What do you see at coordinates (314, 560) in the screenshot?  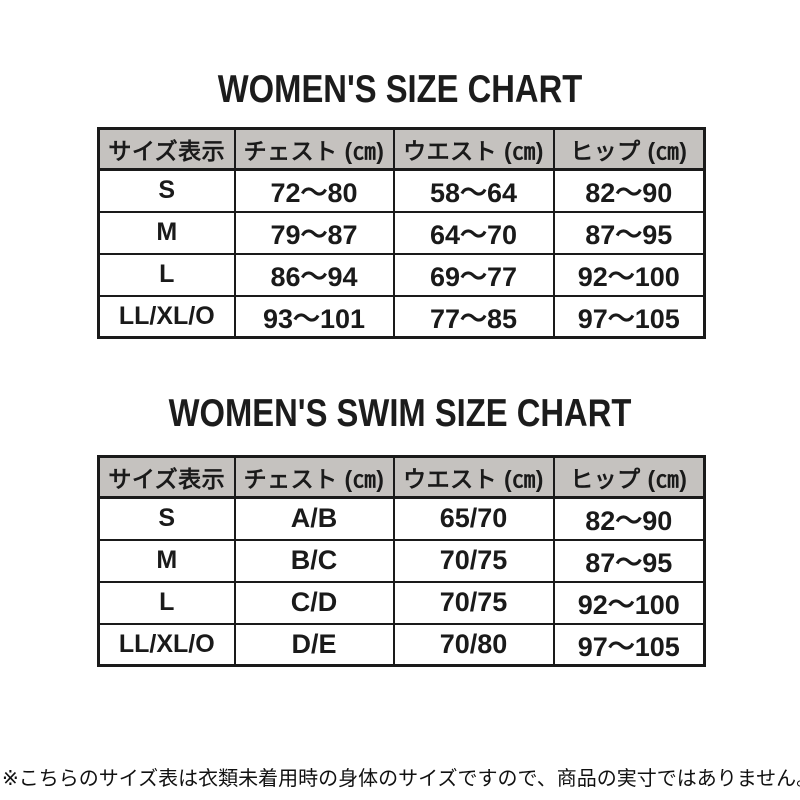 I see `chest-cell: B/C` at bounding box center [314, 560].